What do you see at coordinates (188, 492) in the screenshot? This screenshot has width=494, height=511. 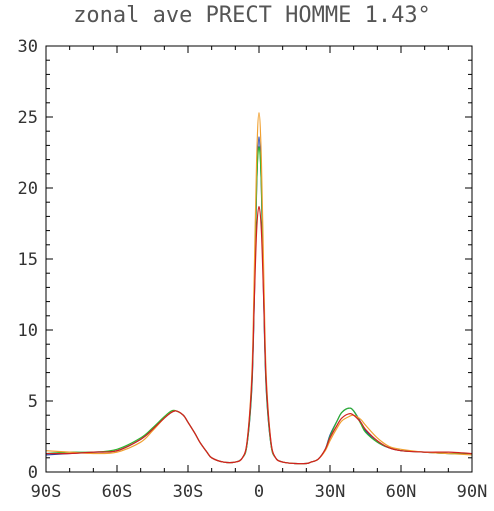 I see `x-tick-label: 30S` at bounding box center [188, 492].